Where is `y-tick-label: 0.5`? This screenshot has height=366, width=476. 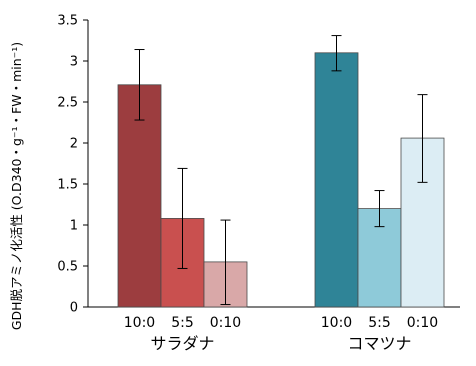 y-tick-label: 0.5 is located at coordinates (67, 267).